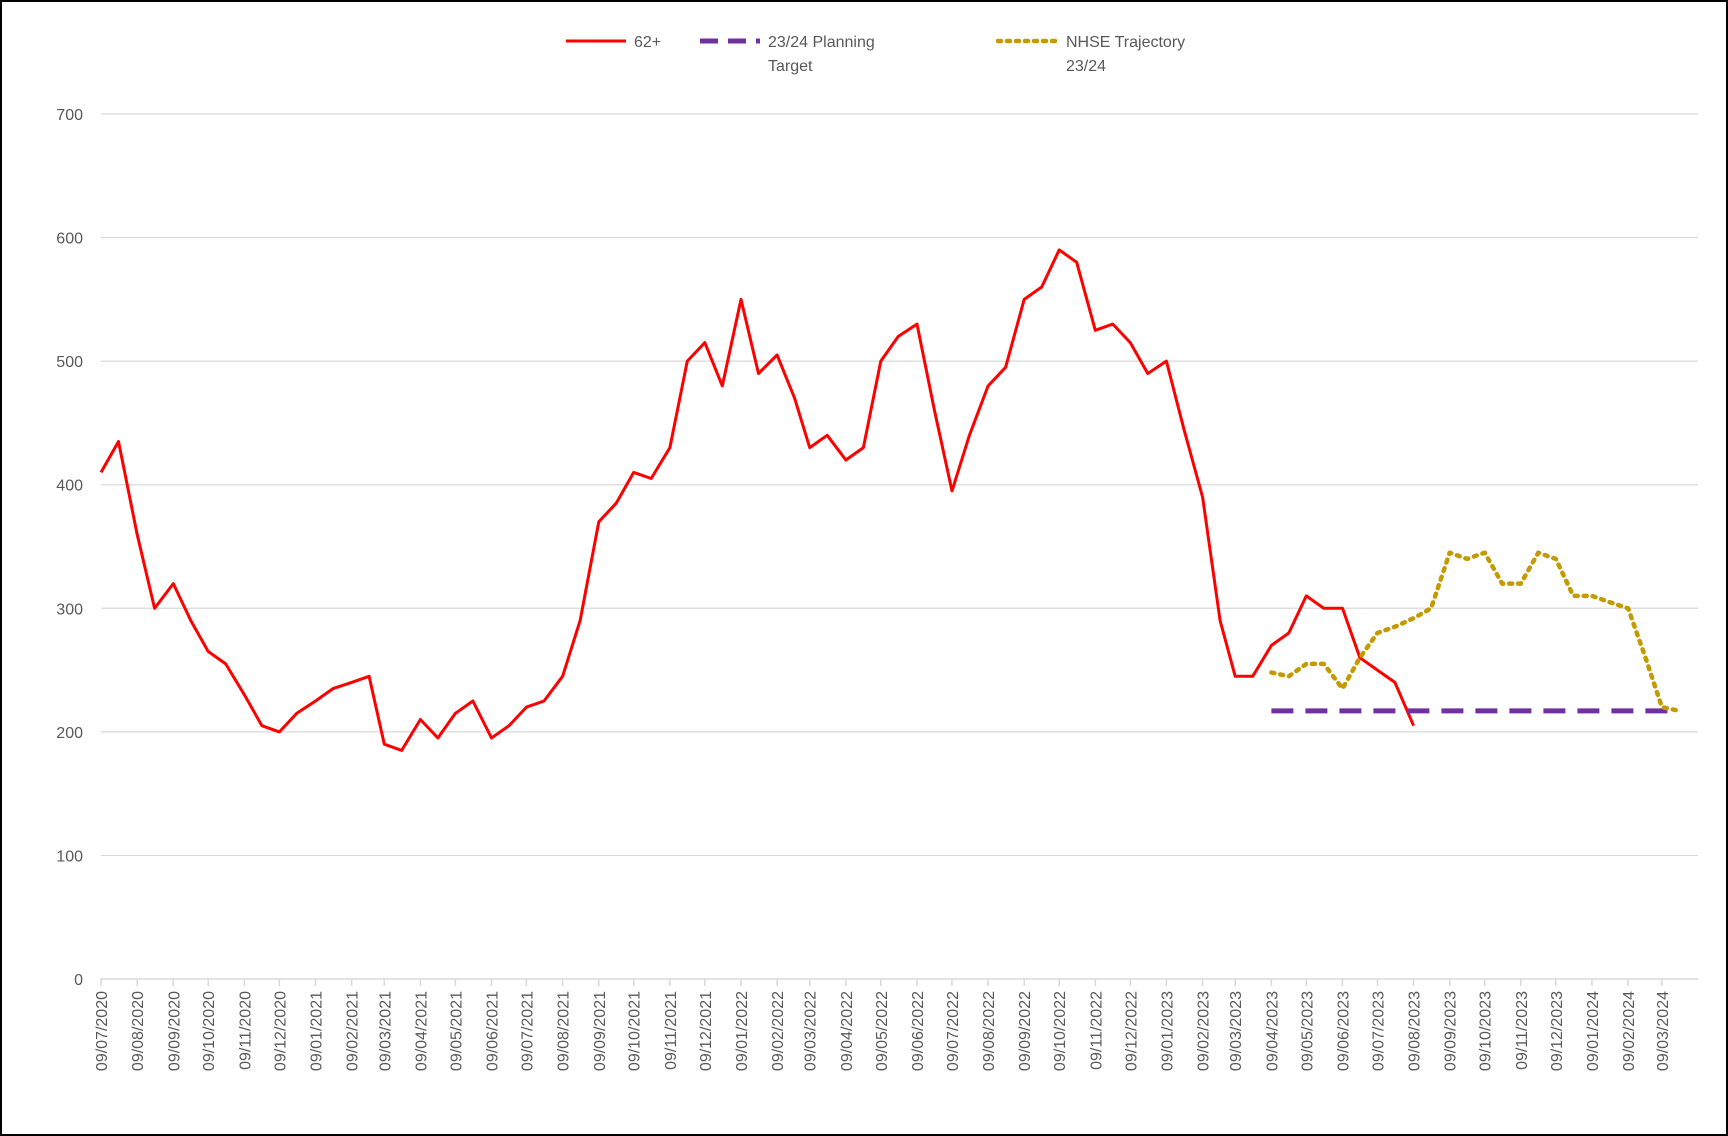 This screenshot has height=1136, width=1728. Describe the element at coordinates (527, 1031) in the screenshot. I see `x-tick-label: 09/07/2021` at that location.